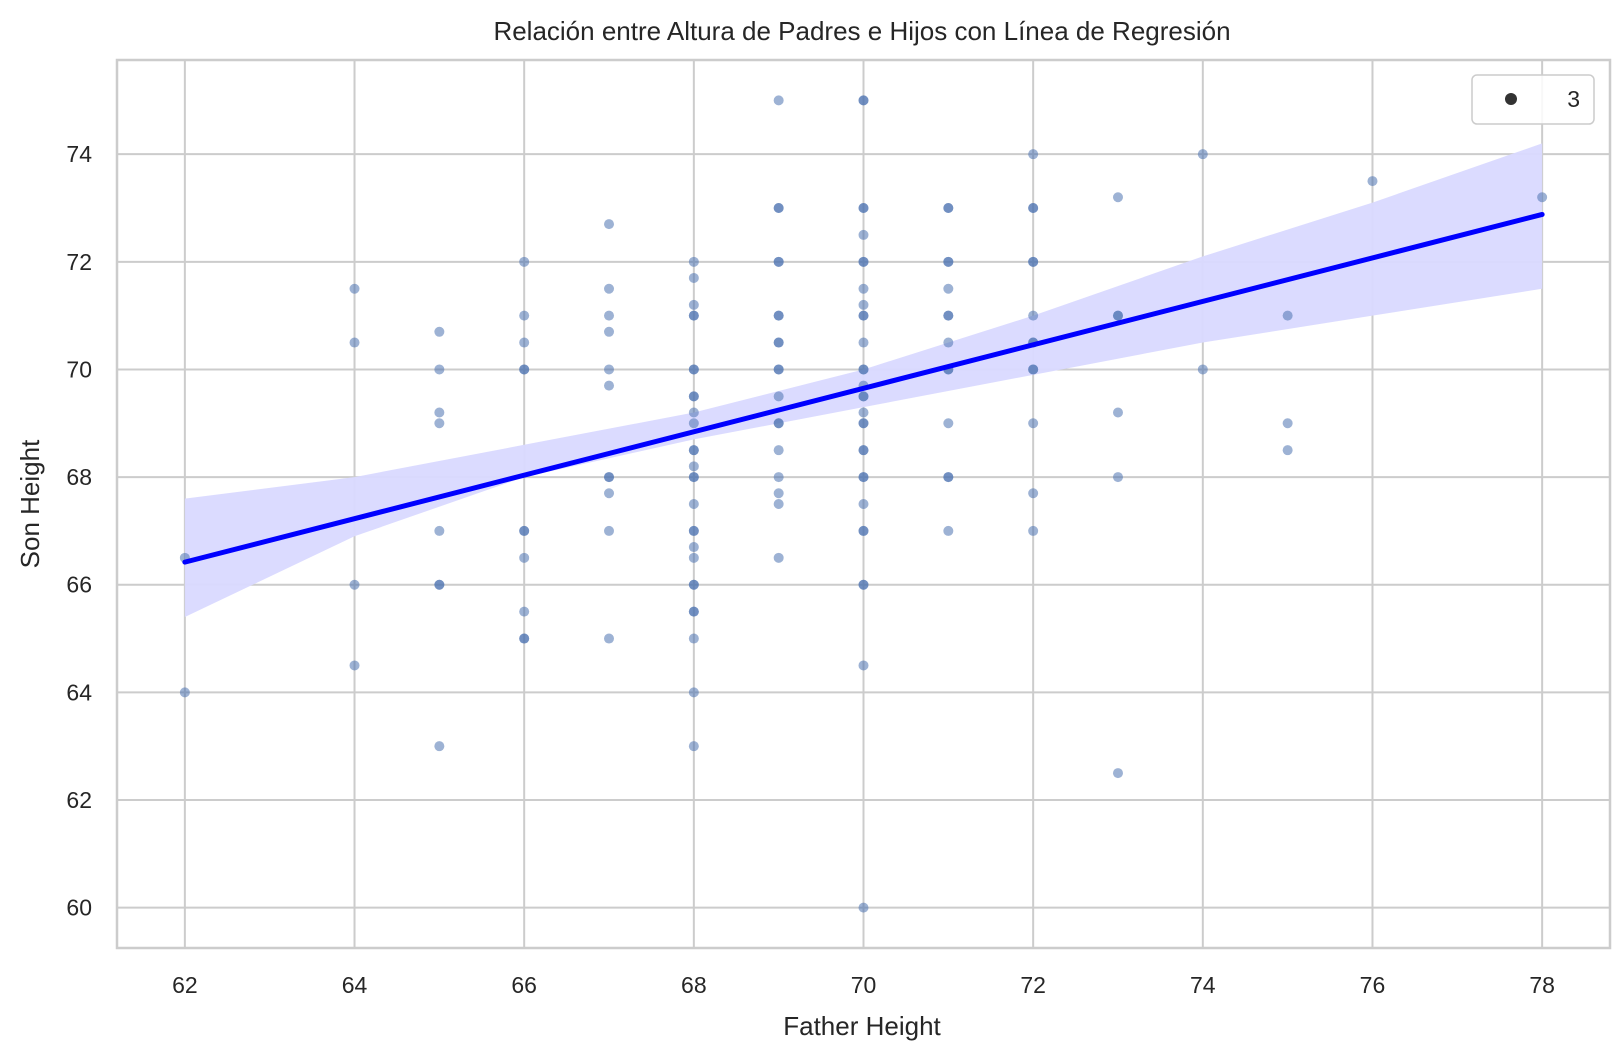 This screenshot has width=1624, height=1057. Describe the element at coordinates (355, 985) in the screenshot. I see `x-tick-label: 64` at that location.